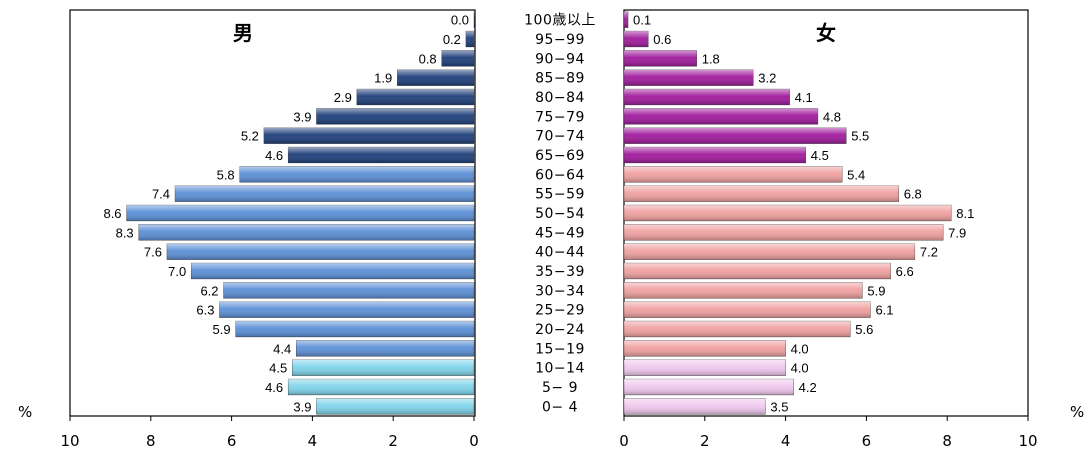 This screenshot has height=451, width=1089. What do you see at coordinates (560, 272) in the screenshot?
I see `age-group-label: 35−39` at bounding box center [560, 272].